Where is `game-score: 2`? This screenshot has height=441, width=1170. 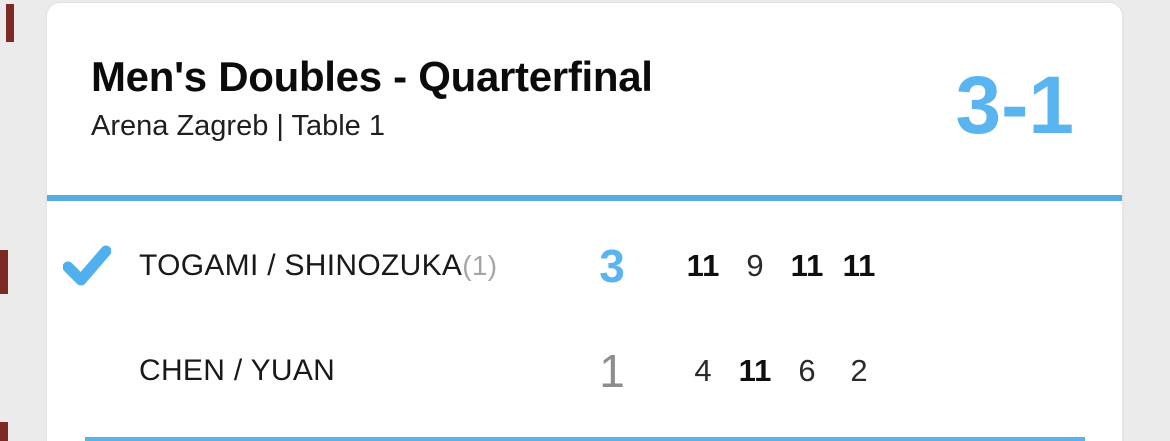
game-score: 2 is located at coordinates (859, 370).